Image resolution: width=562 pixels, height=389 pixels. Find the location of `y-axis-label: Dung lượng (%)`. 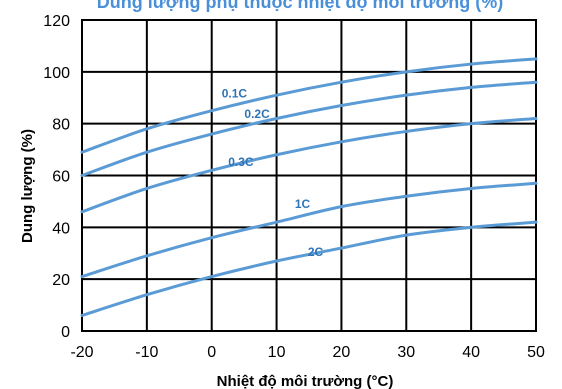

y-axis-label: Dung lượng (%) is located at coordinates (27, 186).